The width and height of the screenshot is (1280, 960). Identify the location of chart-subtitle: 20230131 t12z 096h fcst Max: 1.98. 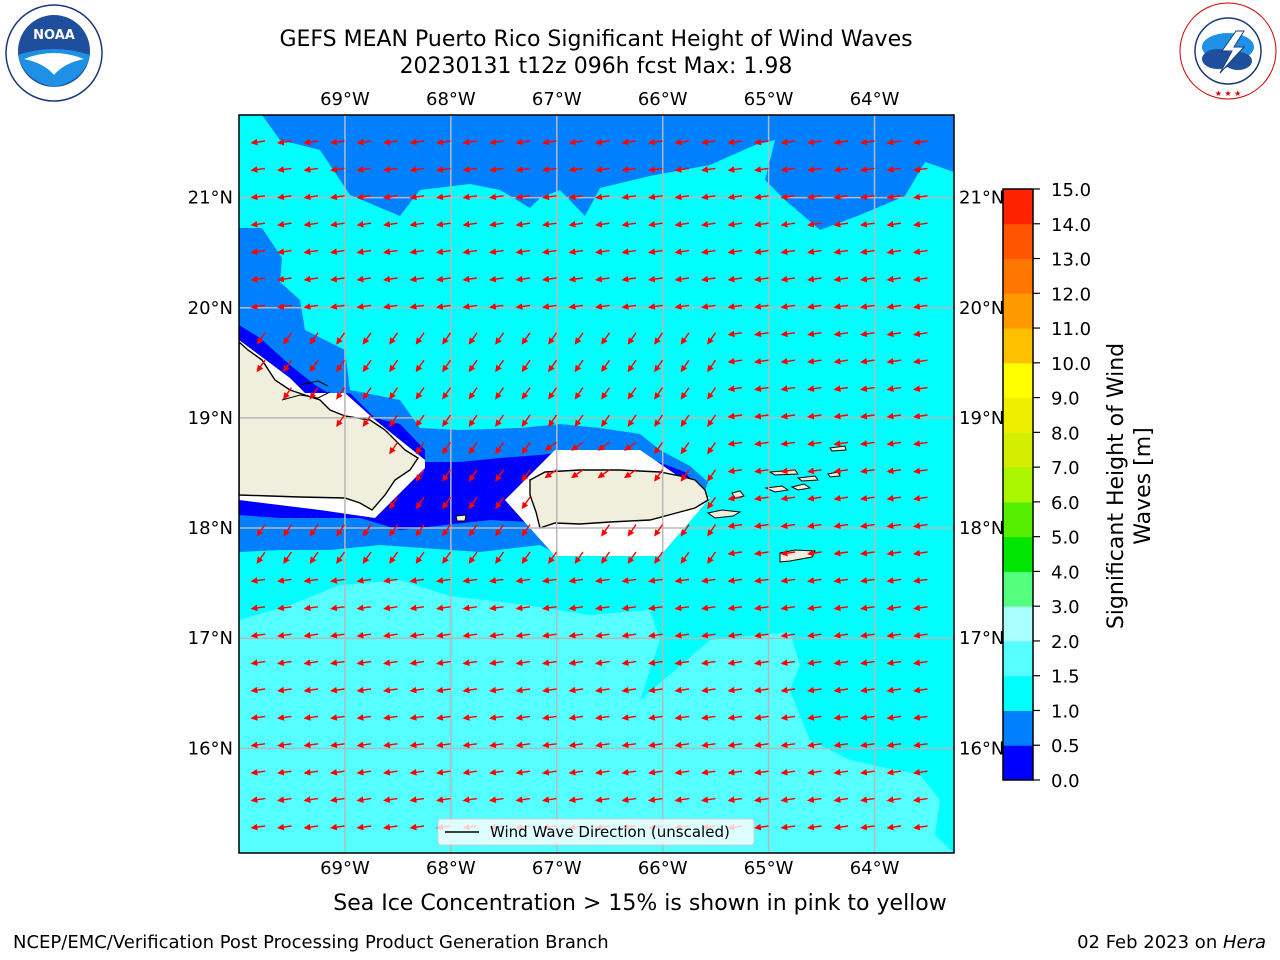
(596, 66).